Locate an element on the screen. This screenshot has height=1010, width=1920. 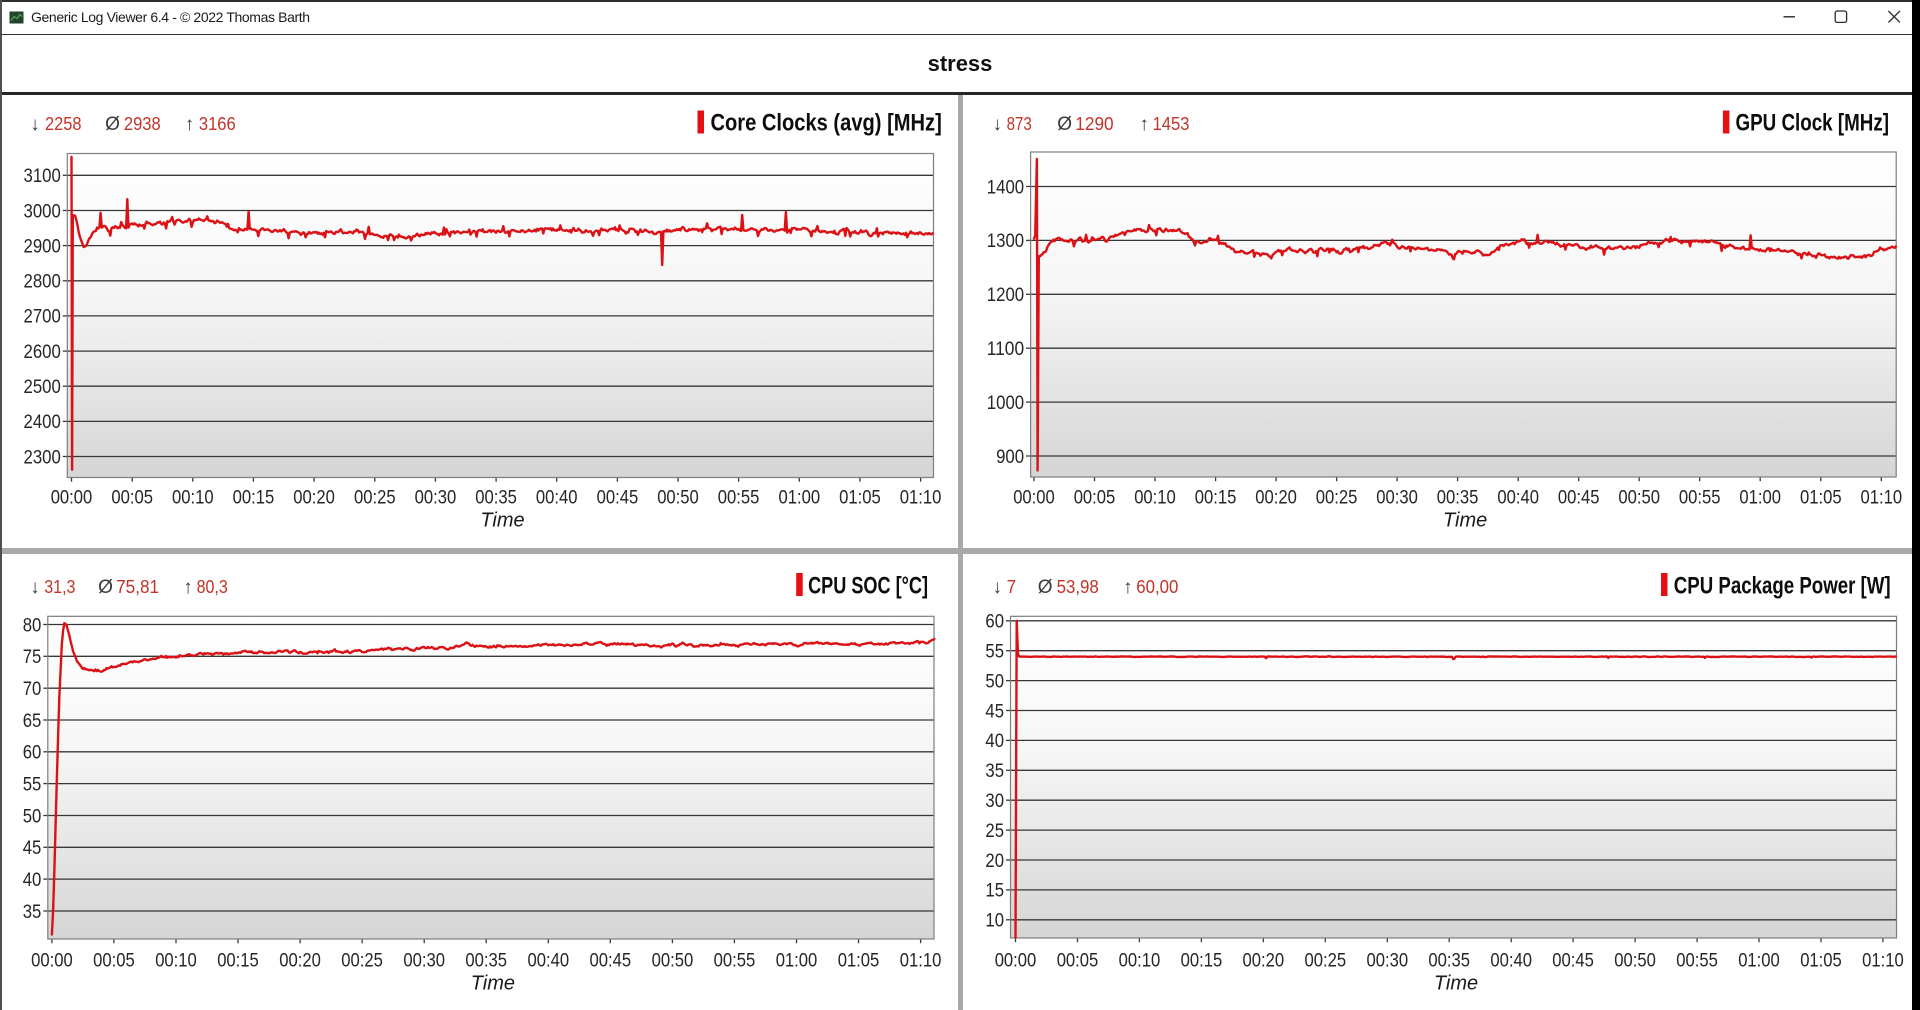
svg-text: 1453 is located at coordinates (1171, 123).